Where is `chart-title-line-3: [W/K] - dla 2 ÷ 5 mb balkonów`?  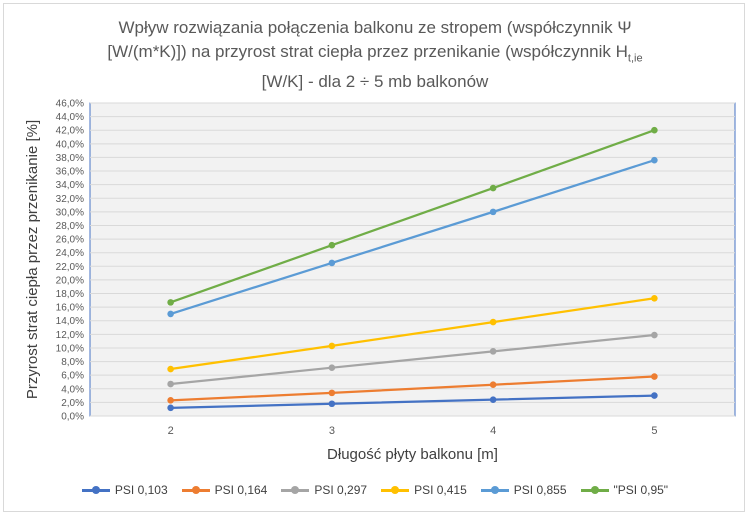 chart-title-line-3: [W/K] - dla 2 ÷ 5 mb balkonów is located at coordinates (375, 82).